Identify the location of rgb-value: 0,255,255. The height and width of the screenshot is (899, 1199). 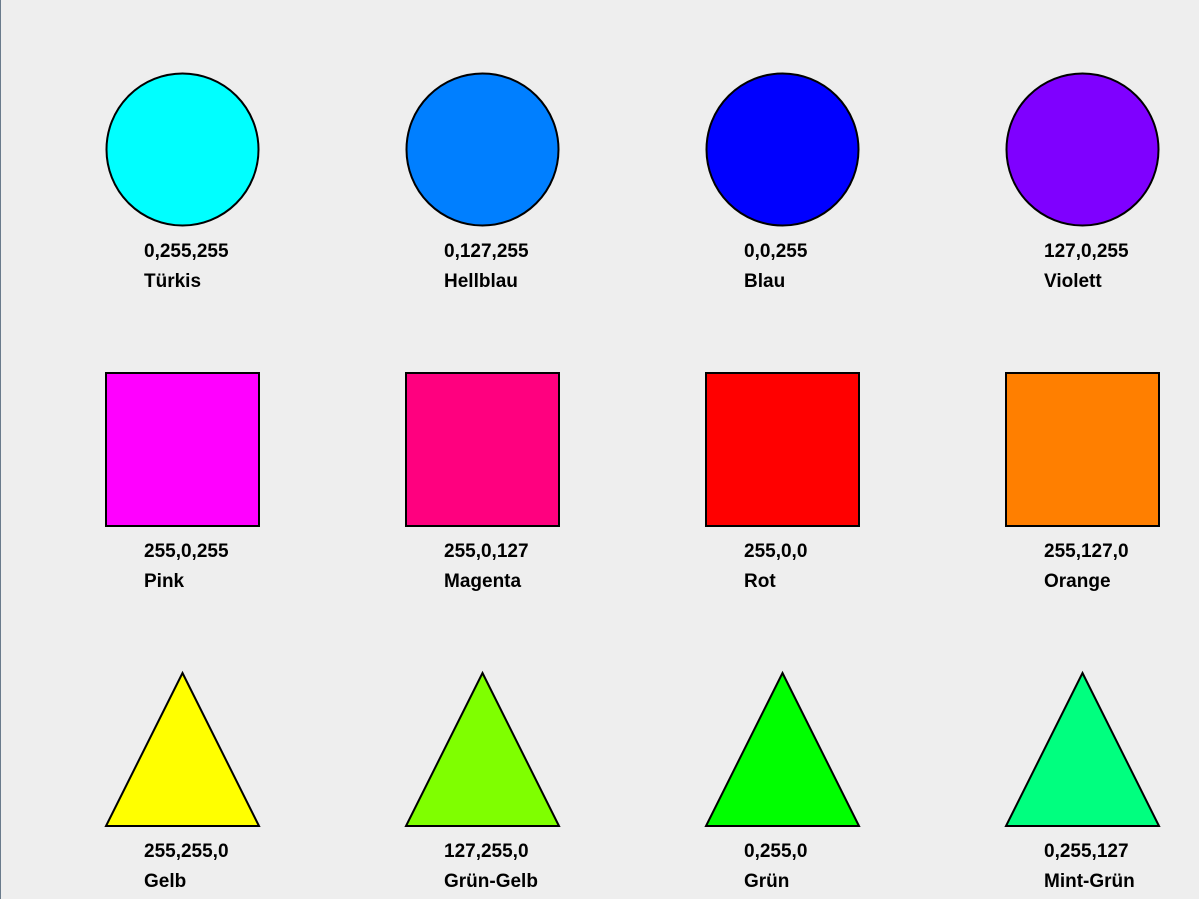
(186, 251).